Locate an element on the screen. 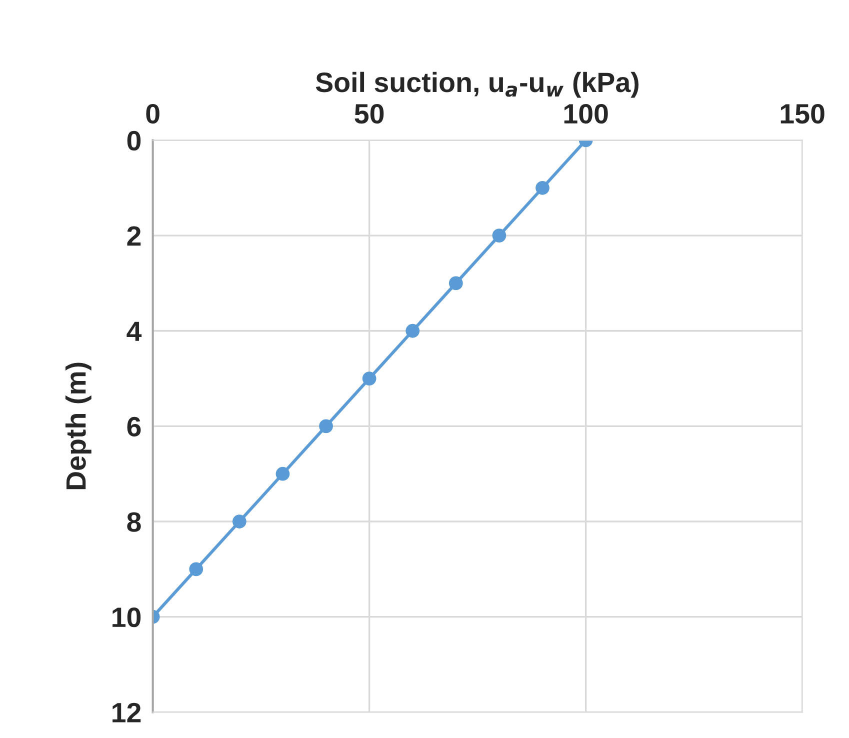 This screenshot has width=849, height=738. y-axis-title: Depth (m) is located at coordinates (78, 426).